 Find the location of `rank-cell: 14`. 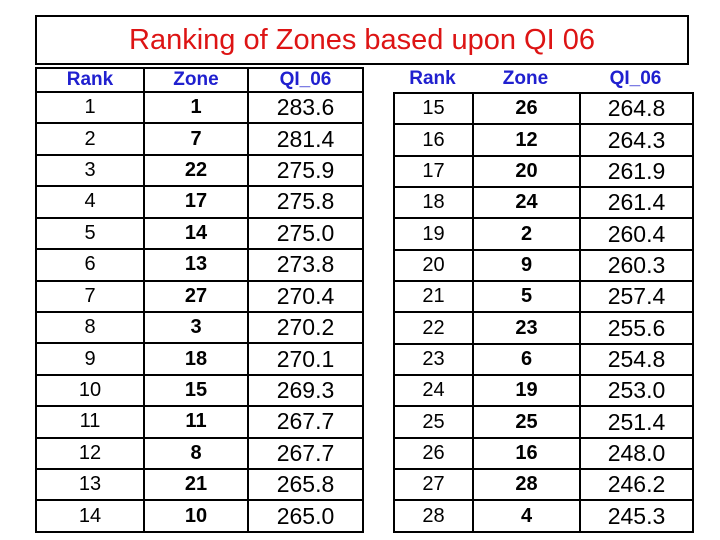

rank-cell: 14 is located at coordinates (90, 516).